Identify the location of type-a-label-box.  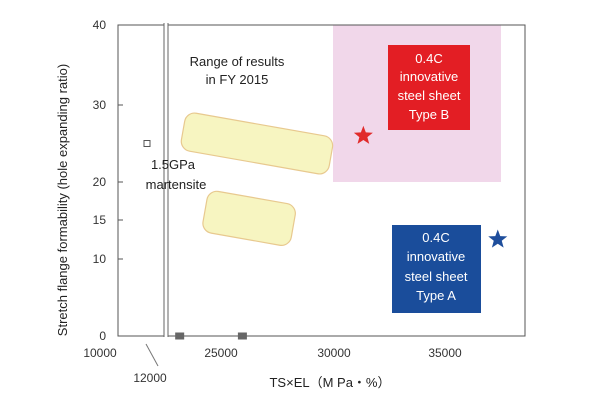
(436, 269).